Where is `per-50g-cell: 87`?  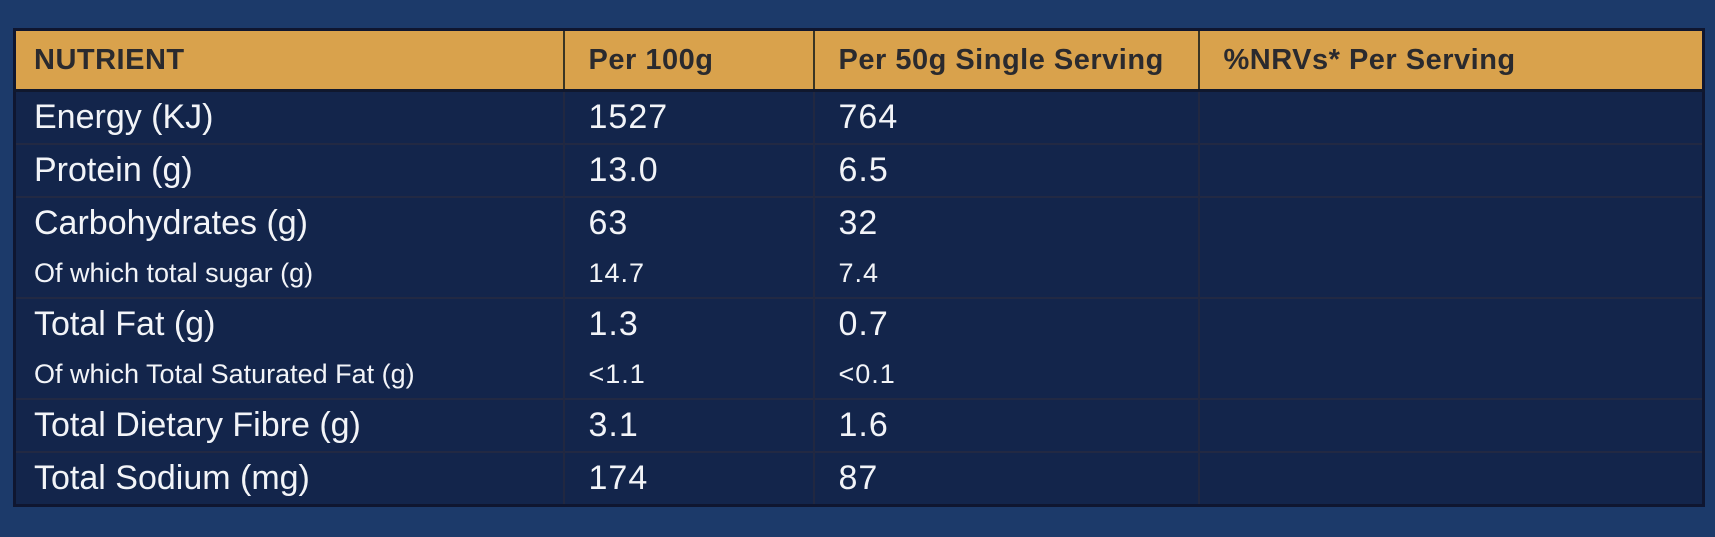 per-50g-cell: 87 is located at coordinates (1005, 478).